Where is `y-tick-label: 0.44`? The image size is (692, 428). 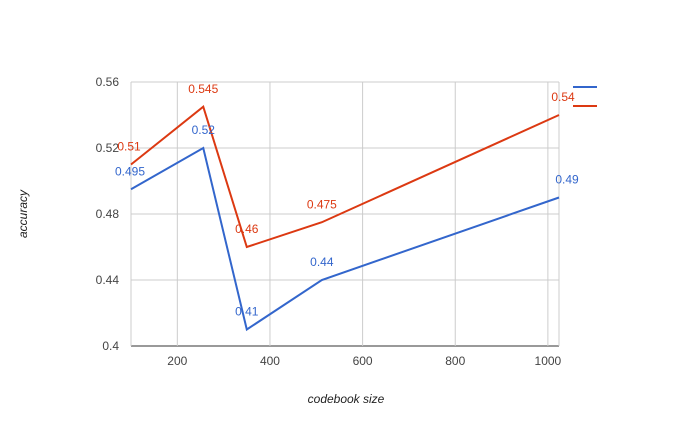
y-tick-label: 0.44 is located at coordinates (108, 280).